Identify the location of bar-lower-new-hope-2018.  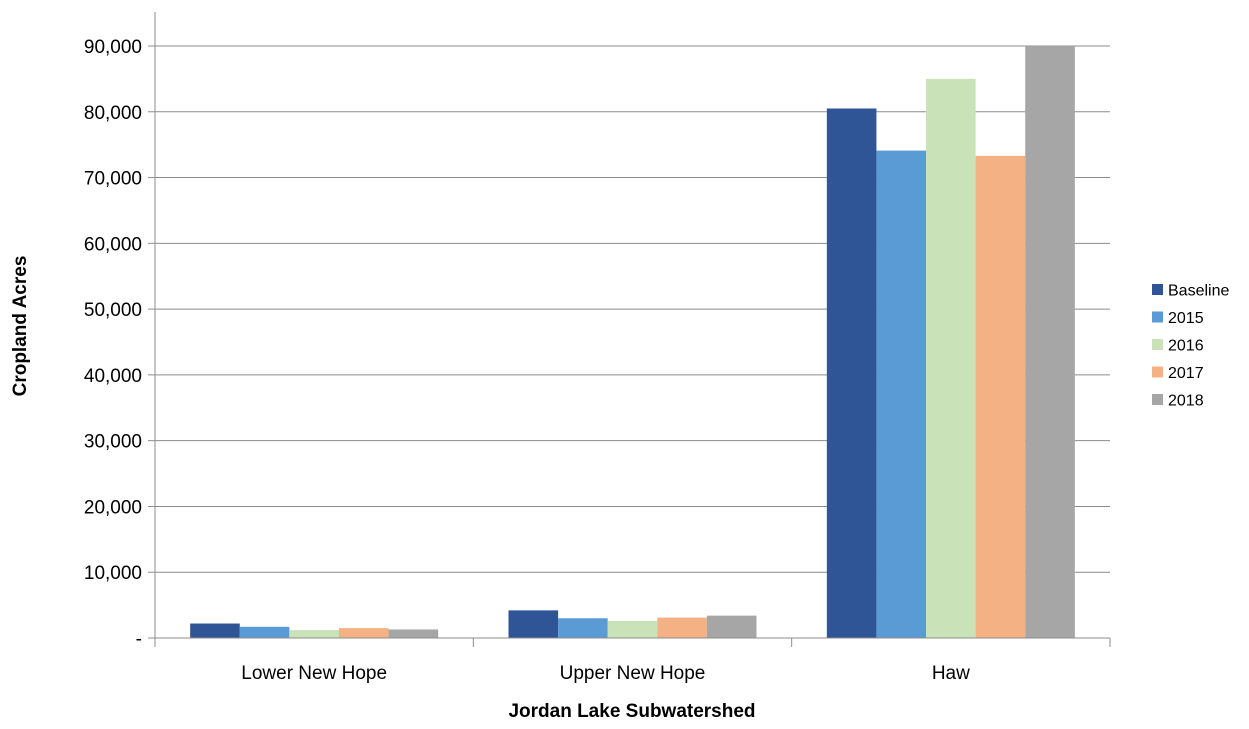
(413, 633).